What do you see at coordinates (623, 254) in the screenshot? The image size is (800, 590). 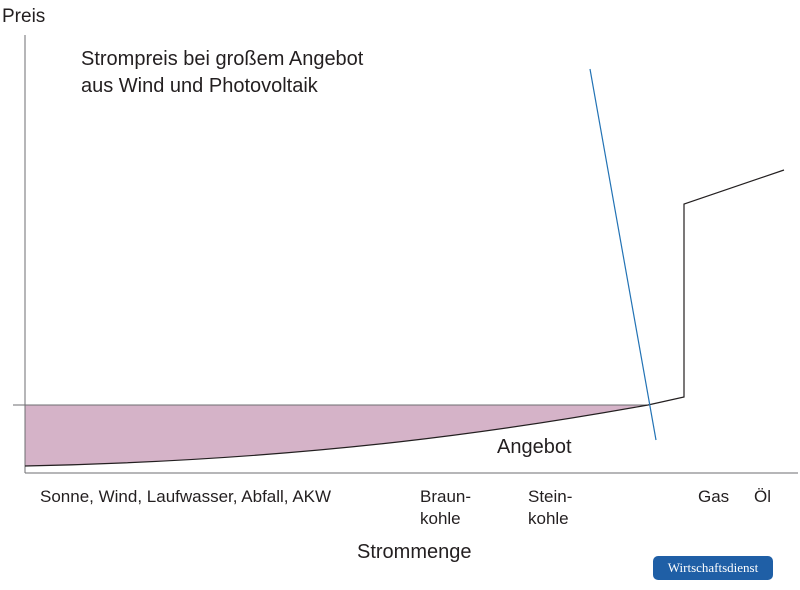 I see `demand-curve` at bounding box center [623, 254].